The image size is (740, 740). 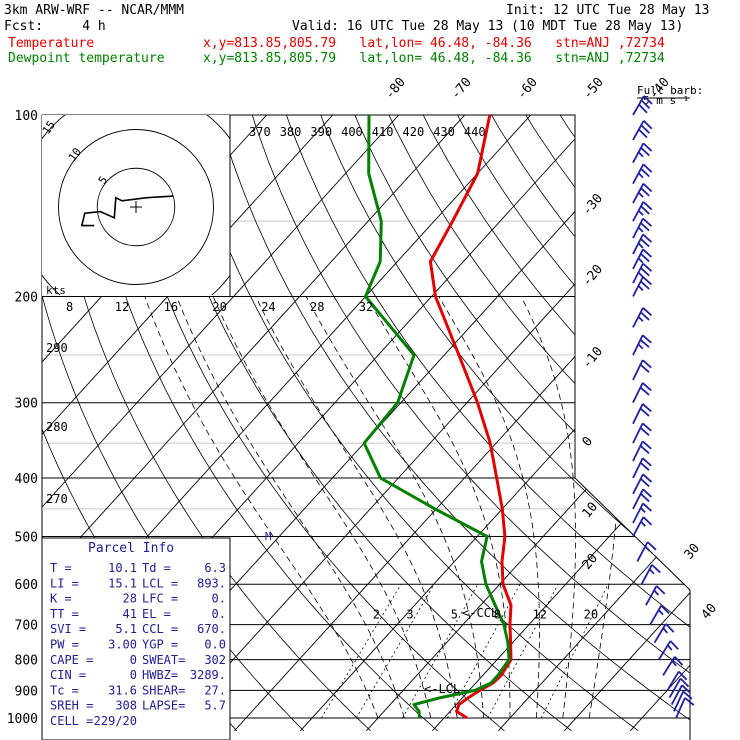 I want to click on parcel-value: 31.6, so click(x=122, y=690).